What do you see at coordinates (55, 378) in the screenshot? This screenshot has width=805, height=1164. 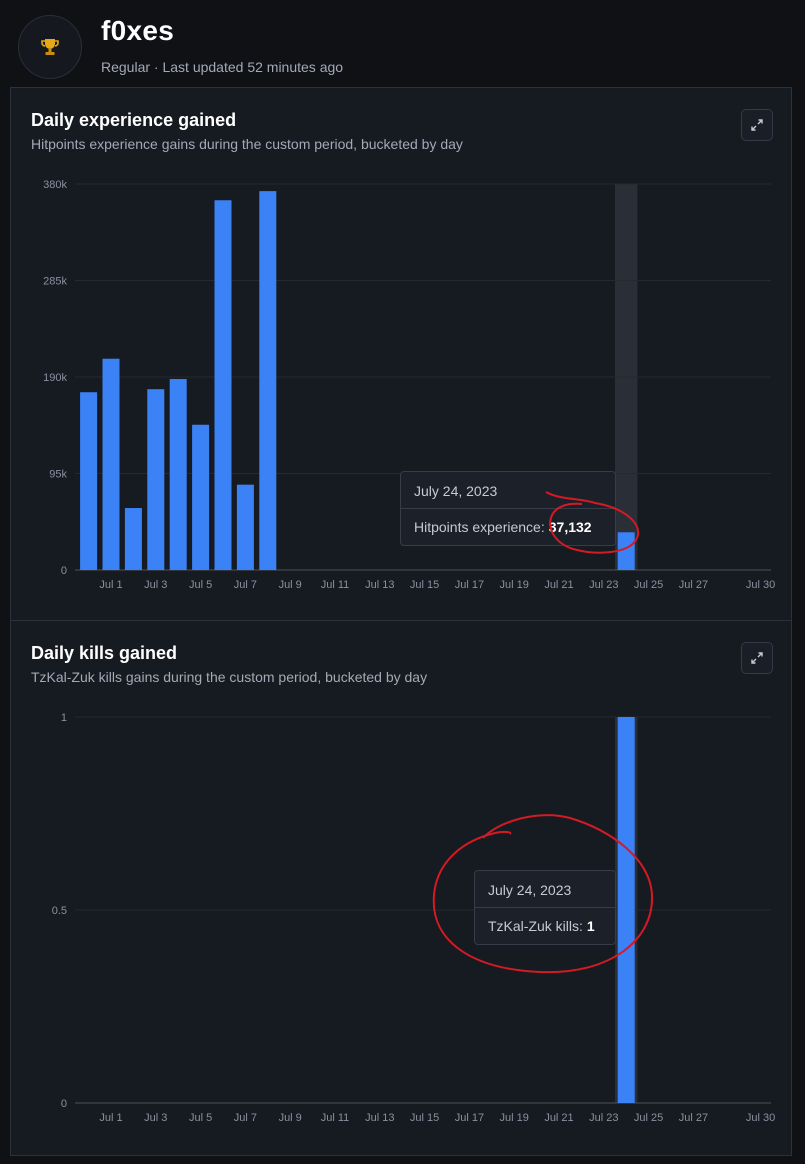 I see `y-tick-label: 190k` at bounding box center [55, 378].